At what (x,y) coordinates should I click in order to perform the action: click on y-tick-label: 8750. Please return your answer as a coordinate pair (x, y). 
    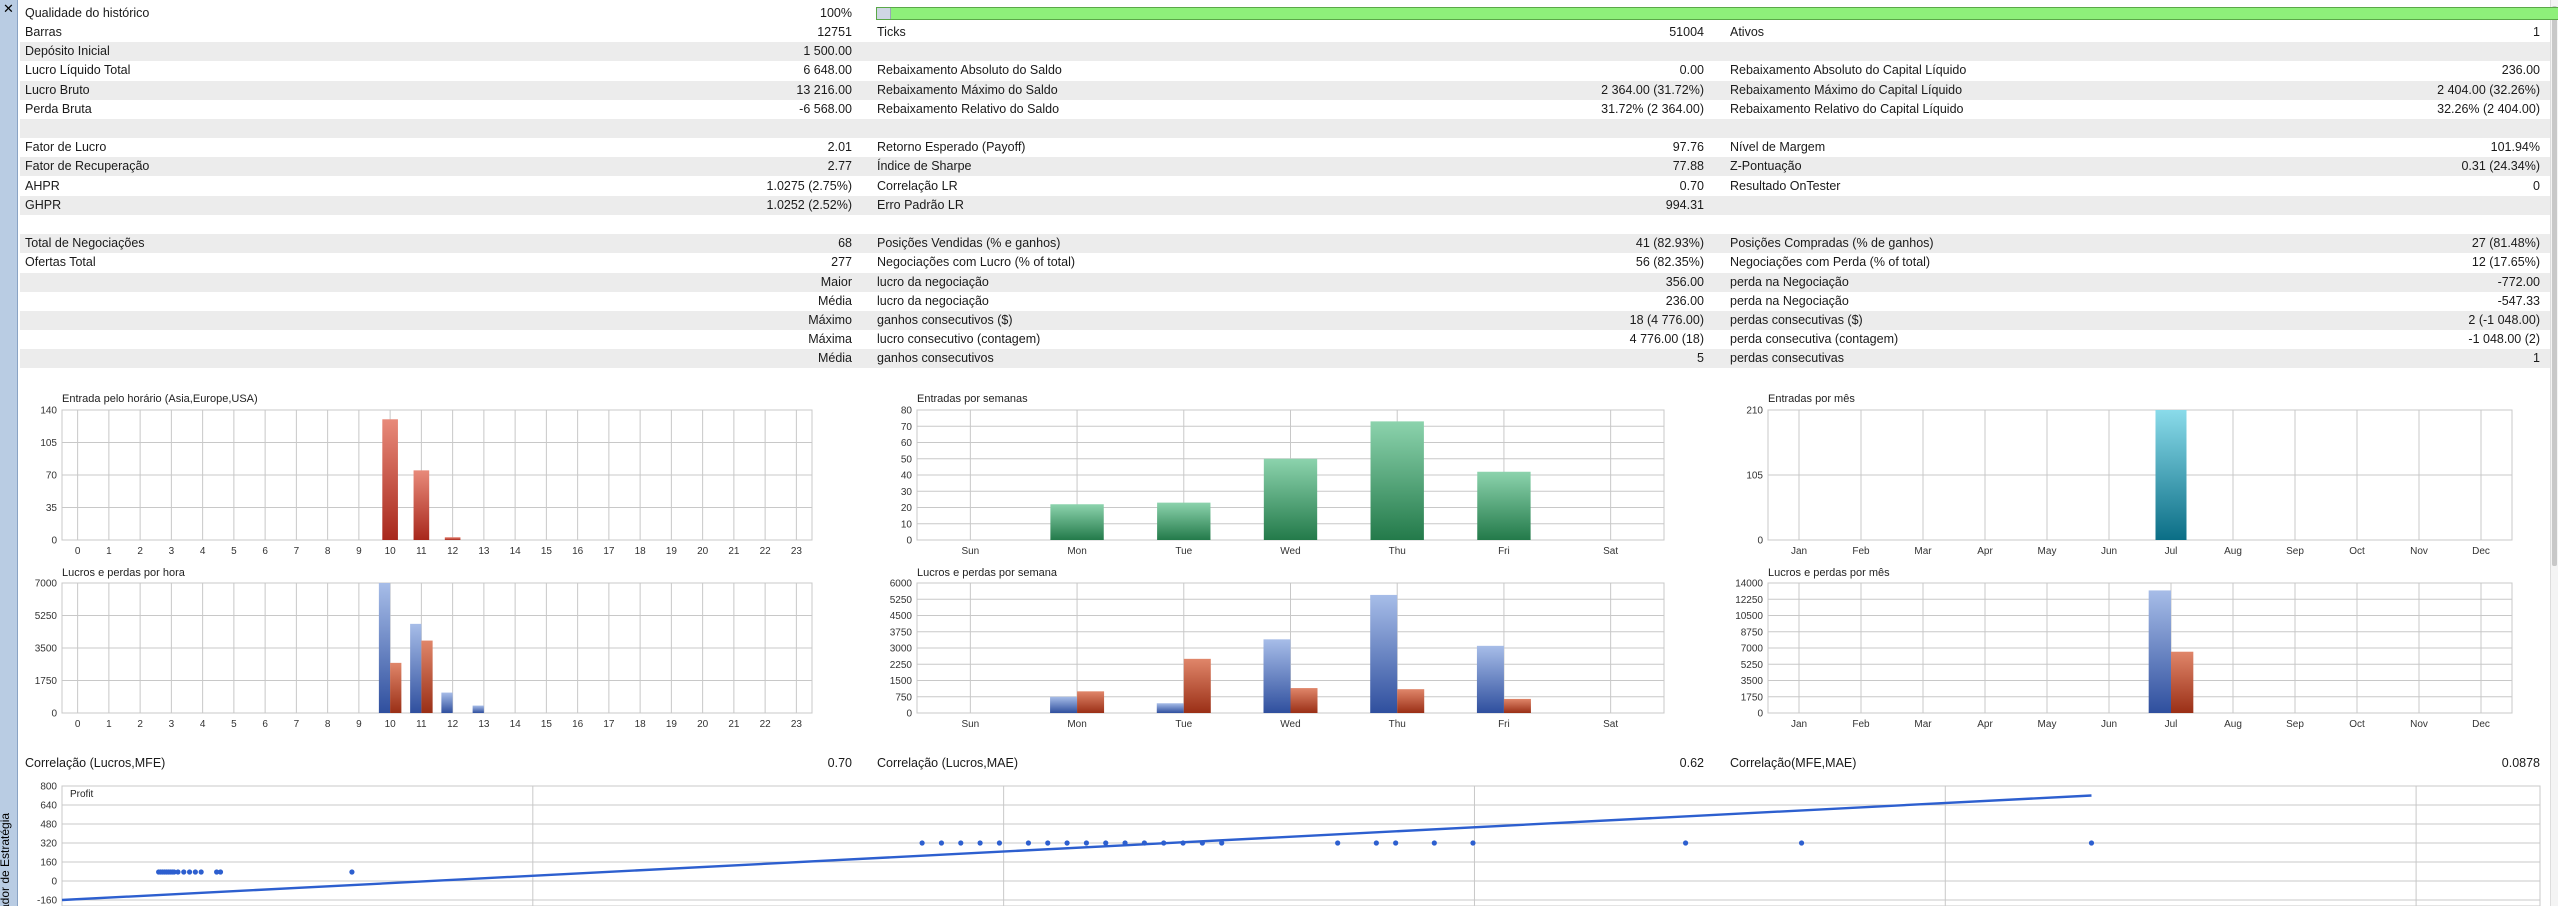
    Looking at the image, I should click on (1752, 632).